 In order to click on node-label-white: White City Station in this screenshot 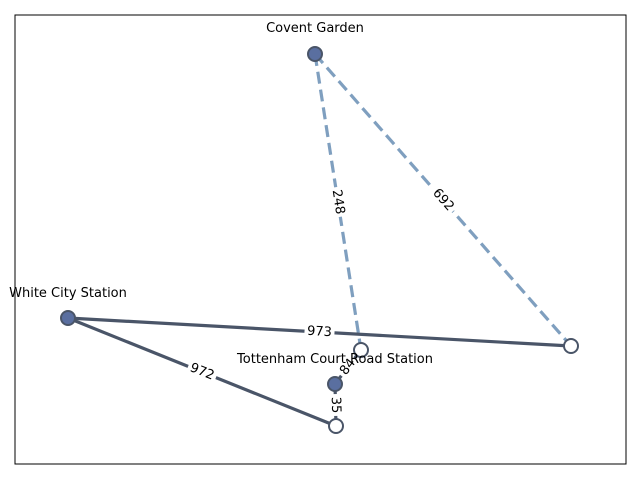, I will do `click(68, 293)`.